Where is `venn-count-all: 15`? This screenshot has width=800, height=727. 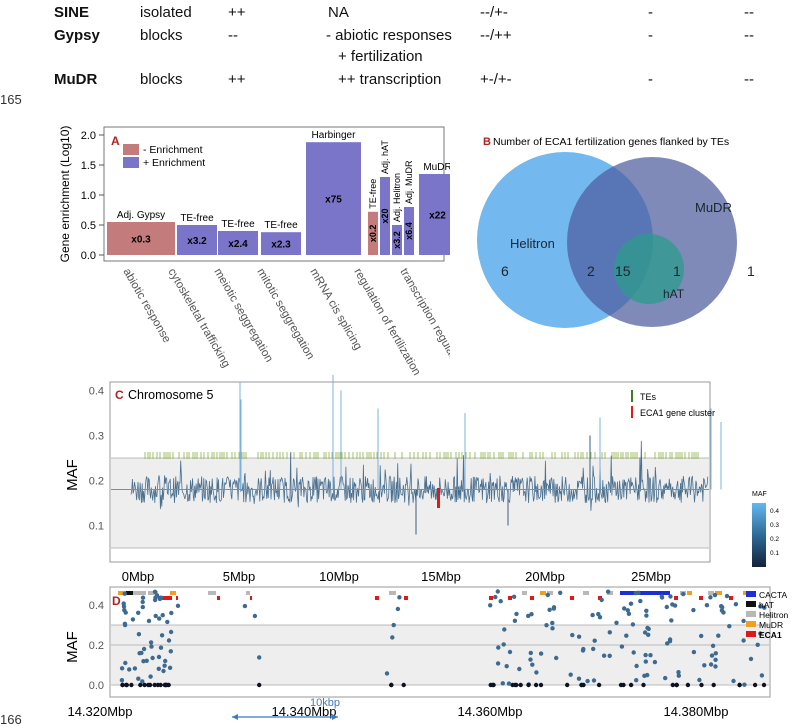 venn-count-all: 15 is located at coordinates (623, 271).